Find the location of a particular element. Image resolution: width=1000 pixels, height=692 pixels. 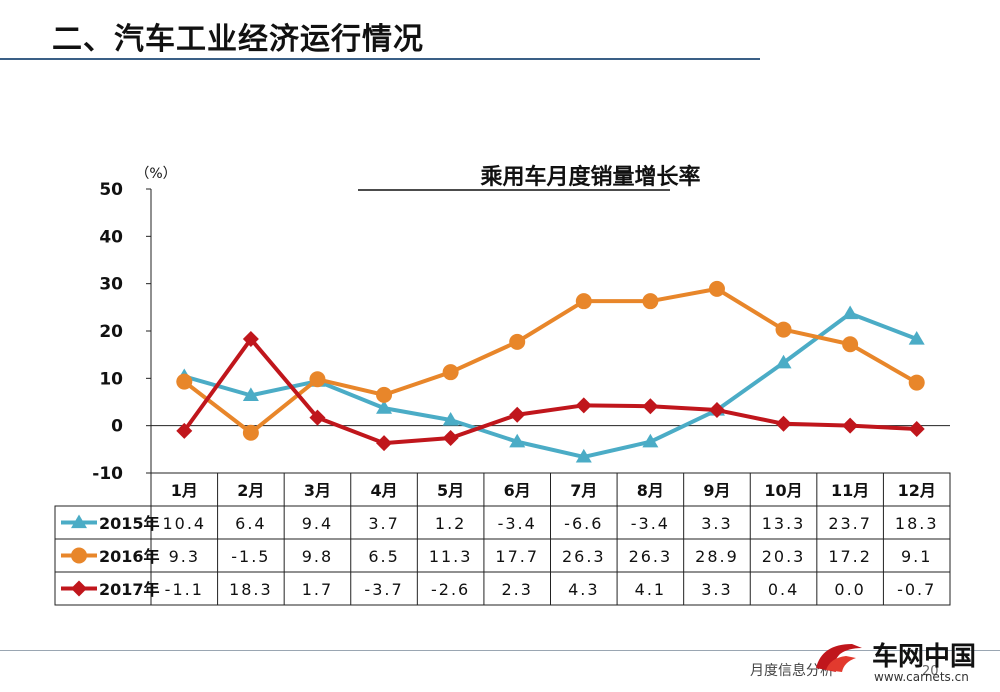

table-value-cell: 18.3 is located at coordinates (917, 523).